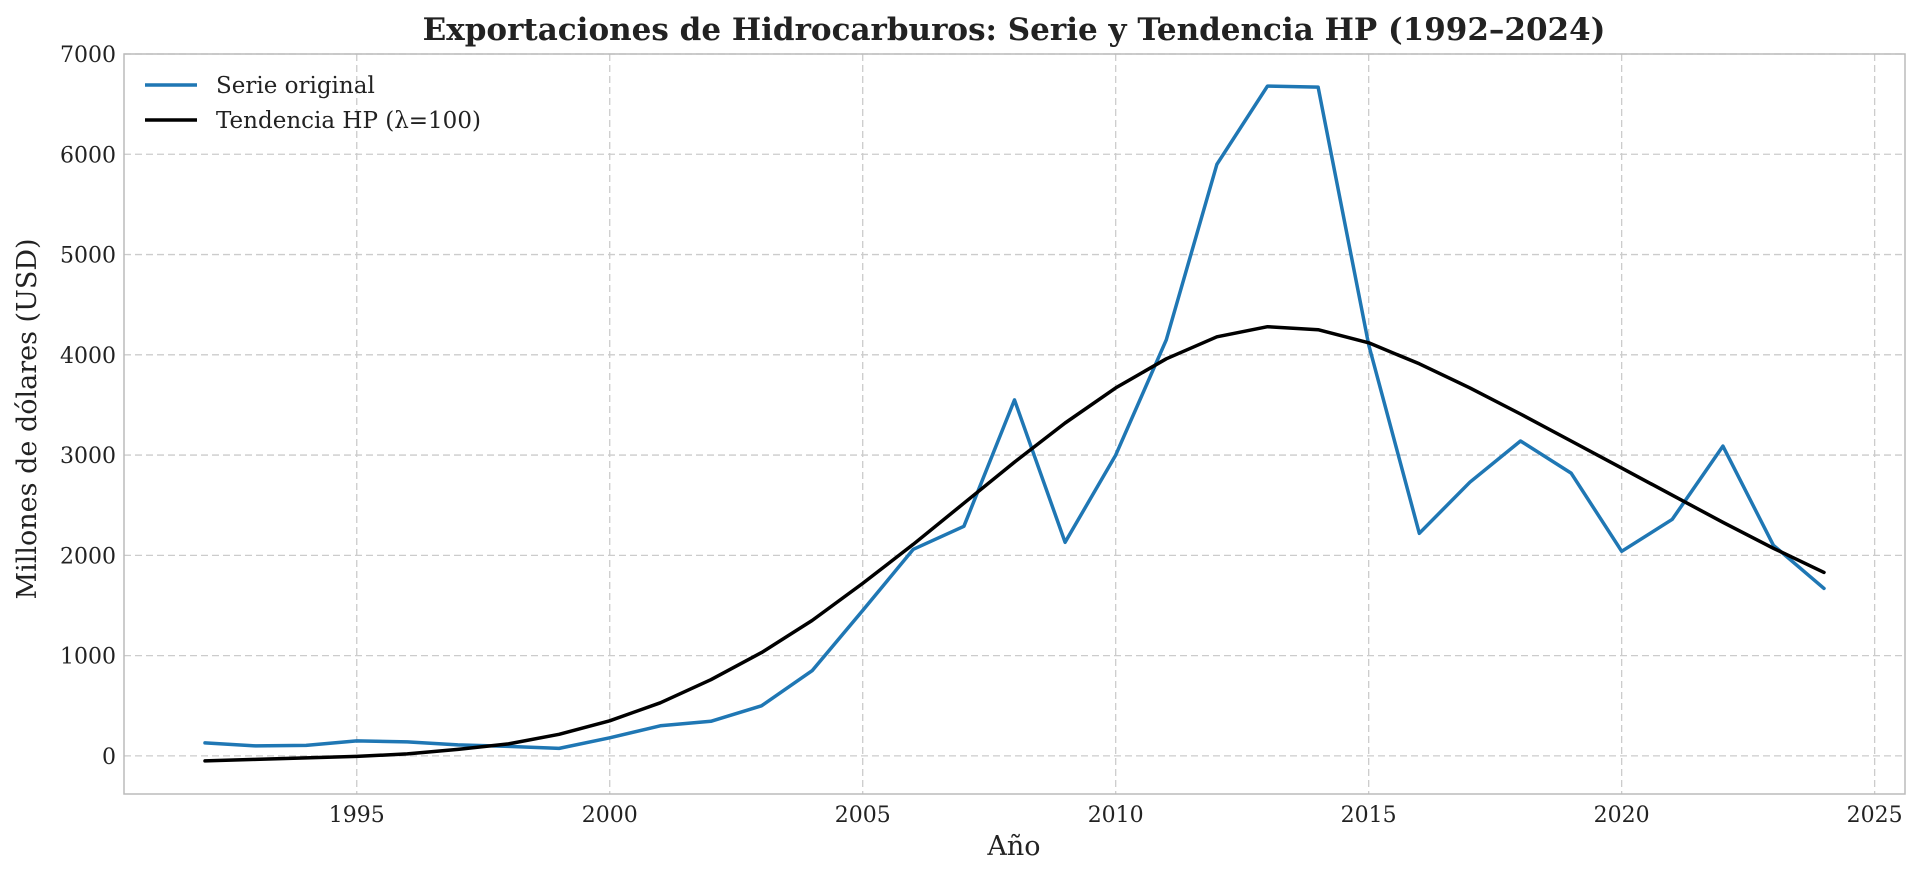 Image resolution: width=1921 pixels, height=876 pixels. What do you see at coordinates (1116, 815) in the screenshot?
I see `x-tick-label: 2010` at bounding box center [1116, 815].